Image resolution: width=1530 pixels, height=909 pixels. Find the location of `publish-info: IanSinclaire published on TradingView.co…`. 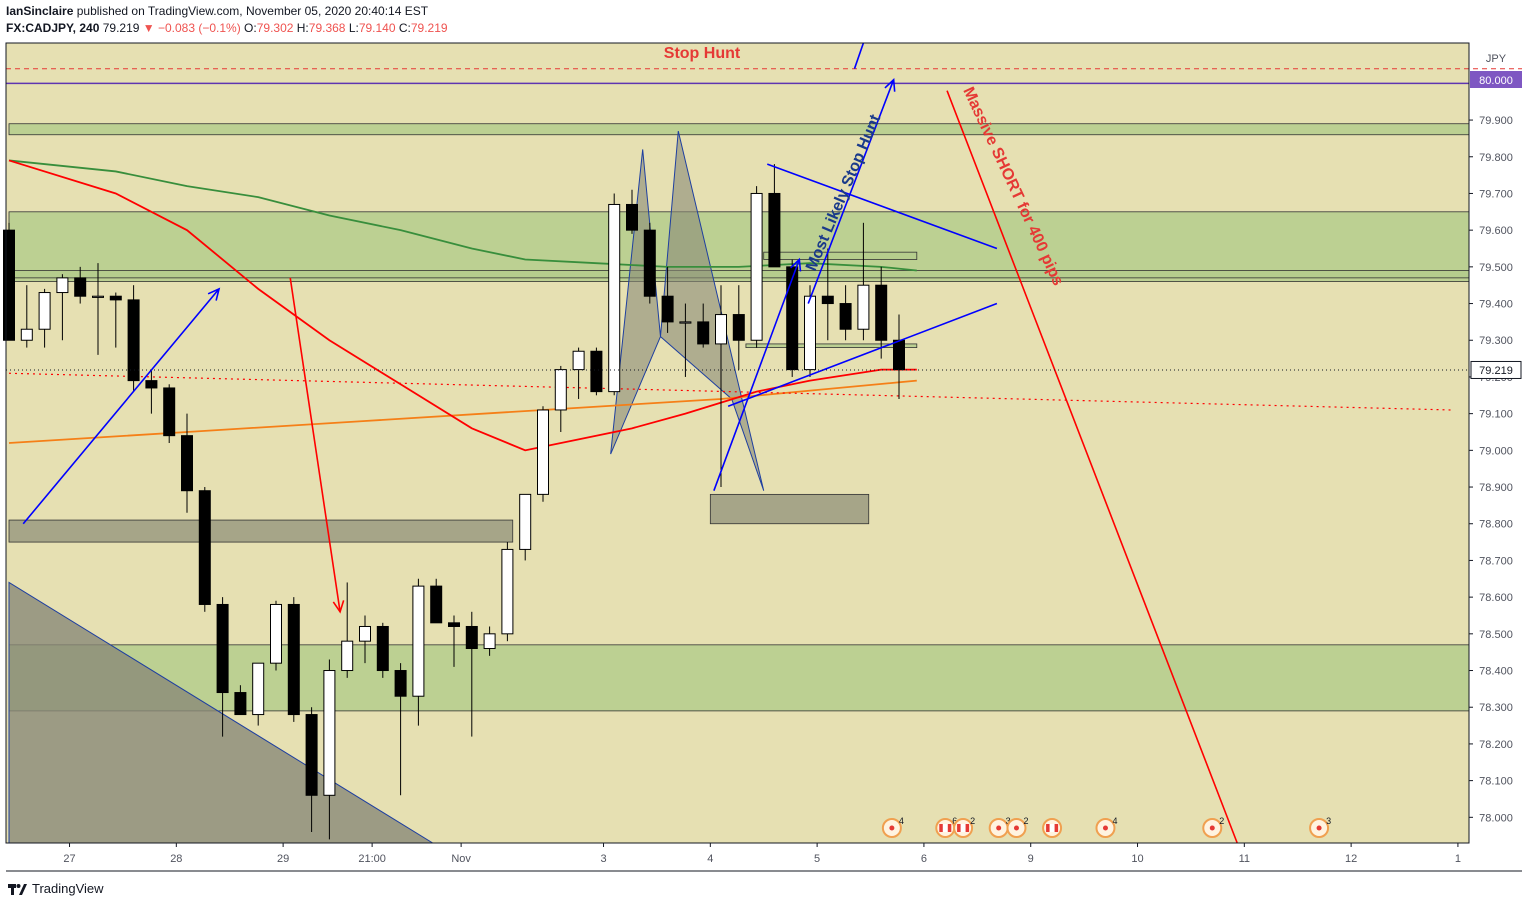

publish-info: IanSinclaire published on TradingView.co… is located at coordinates (217, 11).